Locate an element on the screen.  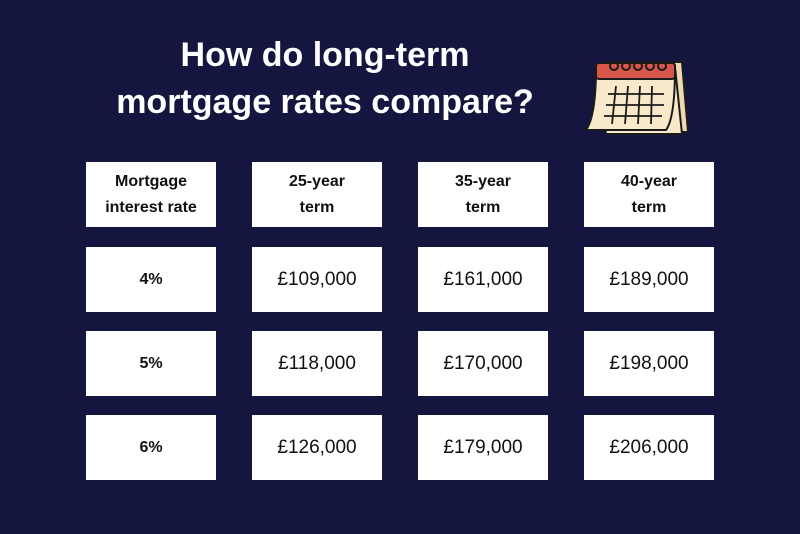
header-line: interest rate is located at coordinates (151, 207).